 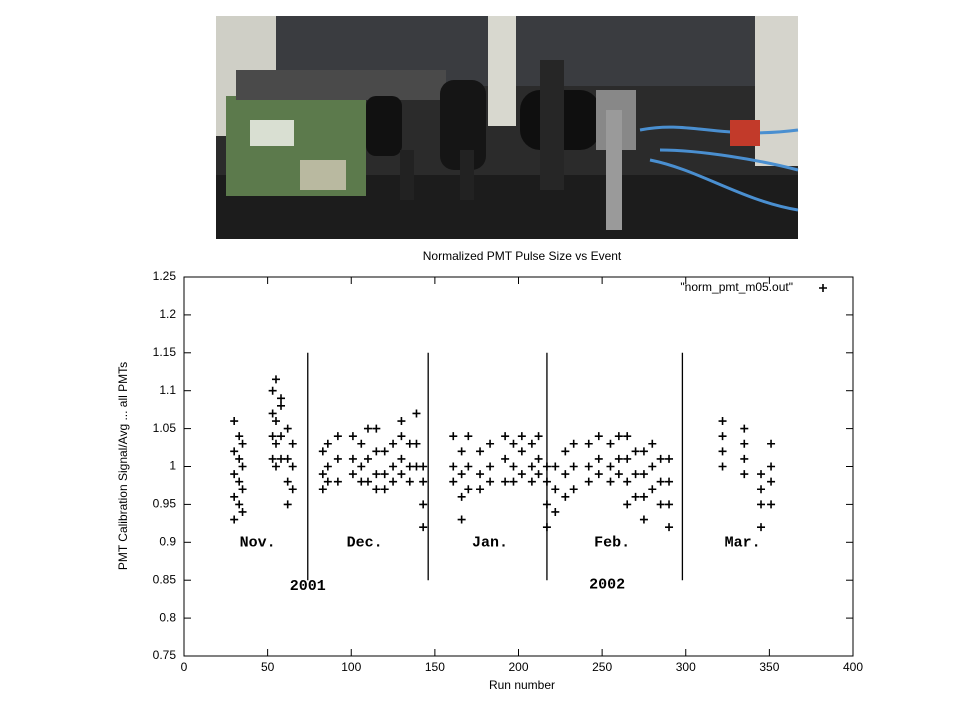 What do you see at coordinates (165, 276) in the screenshot?
I see `y-tick-label: 1.25` at bounding box center [165, 276].